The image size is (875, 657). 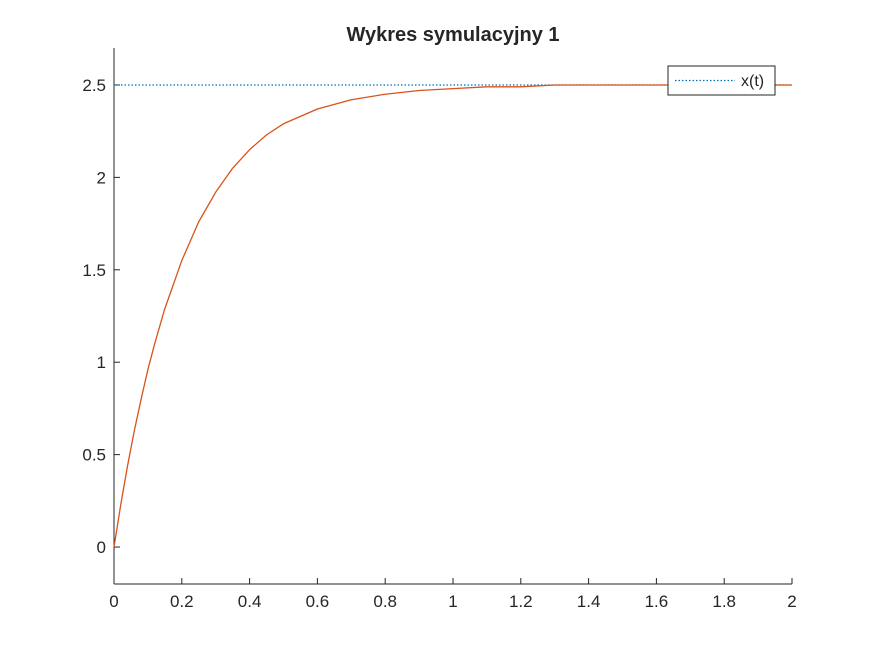 I want to click on y-tick-label: 1, so click(x=101, y=362).